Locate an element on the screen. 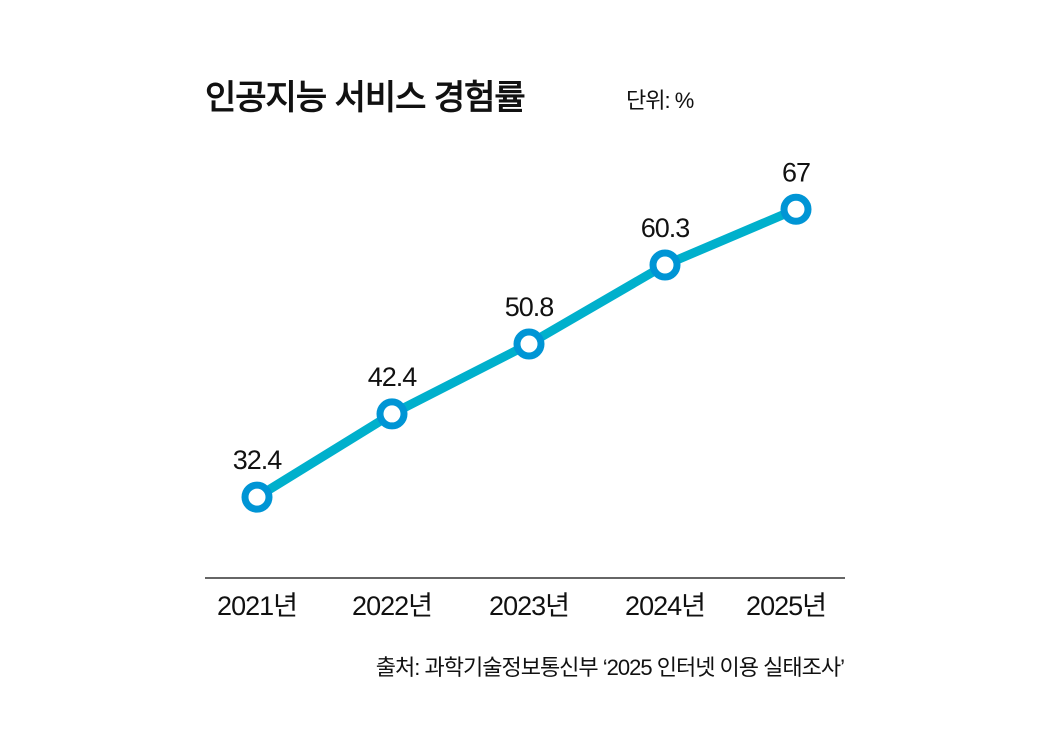 This screenshot has height=749, width=1049. data-label: 42.4 is located at coordinates (393, 377).